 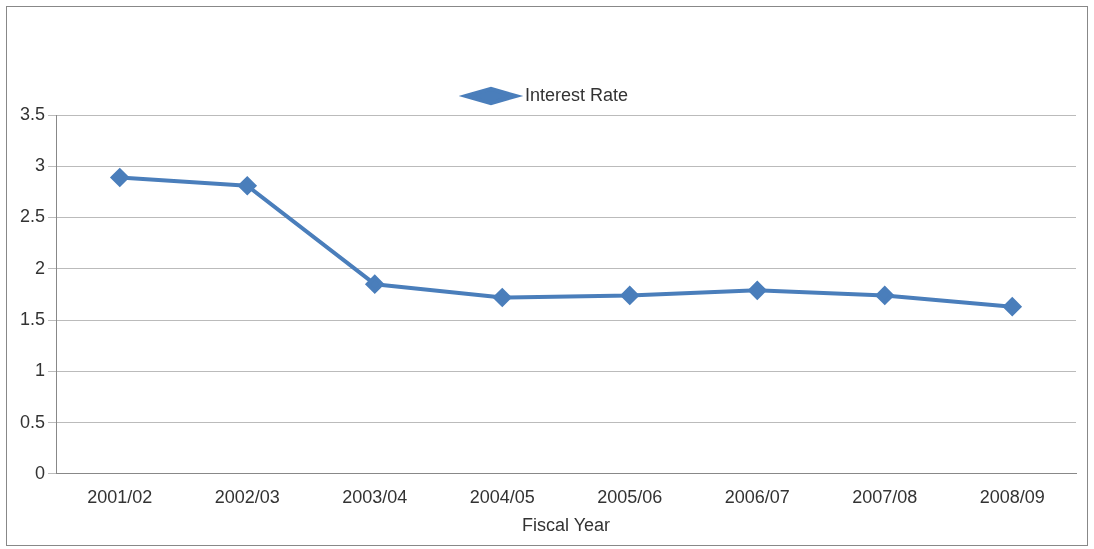 What do you see at coordinates (40, 165) in the screenshot?
I see `y-tick-label: 3` at bounding box center [40, 165].